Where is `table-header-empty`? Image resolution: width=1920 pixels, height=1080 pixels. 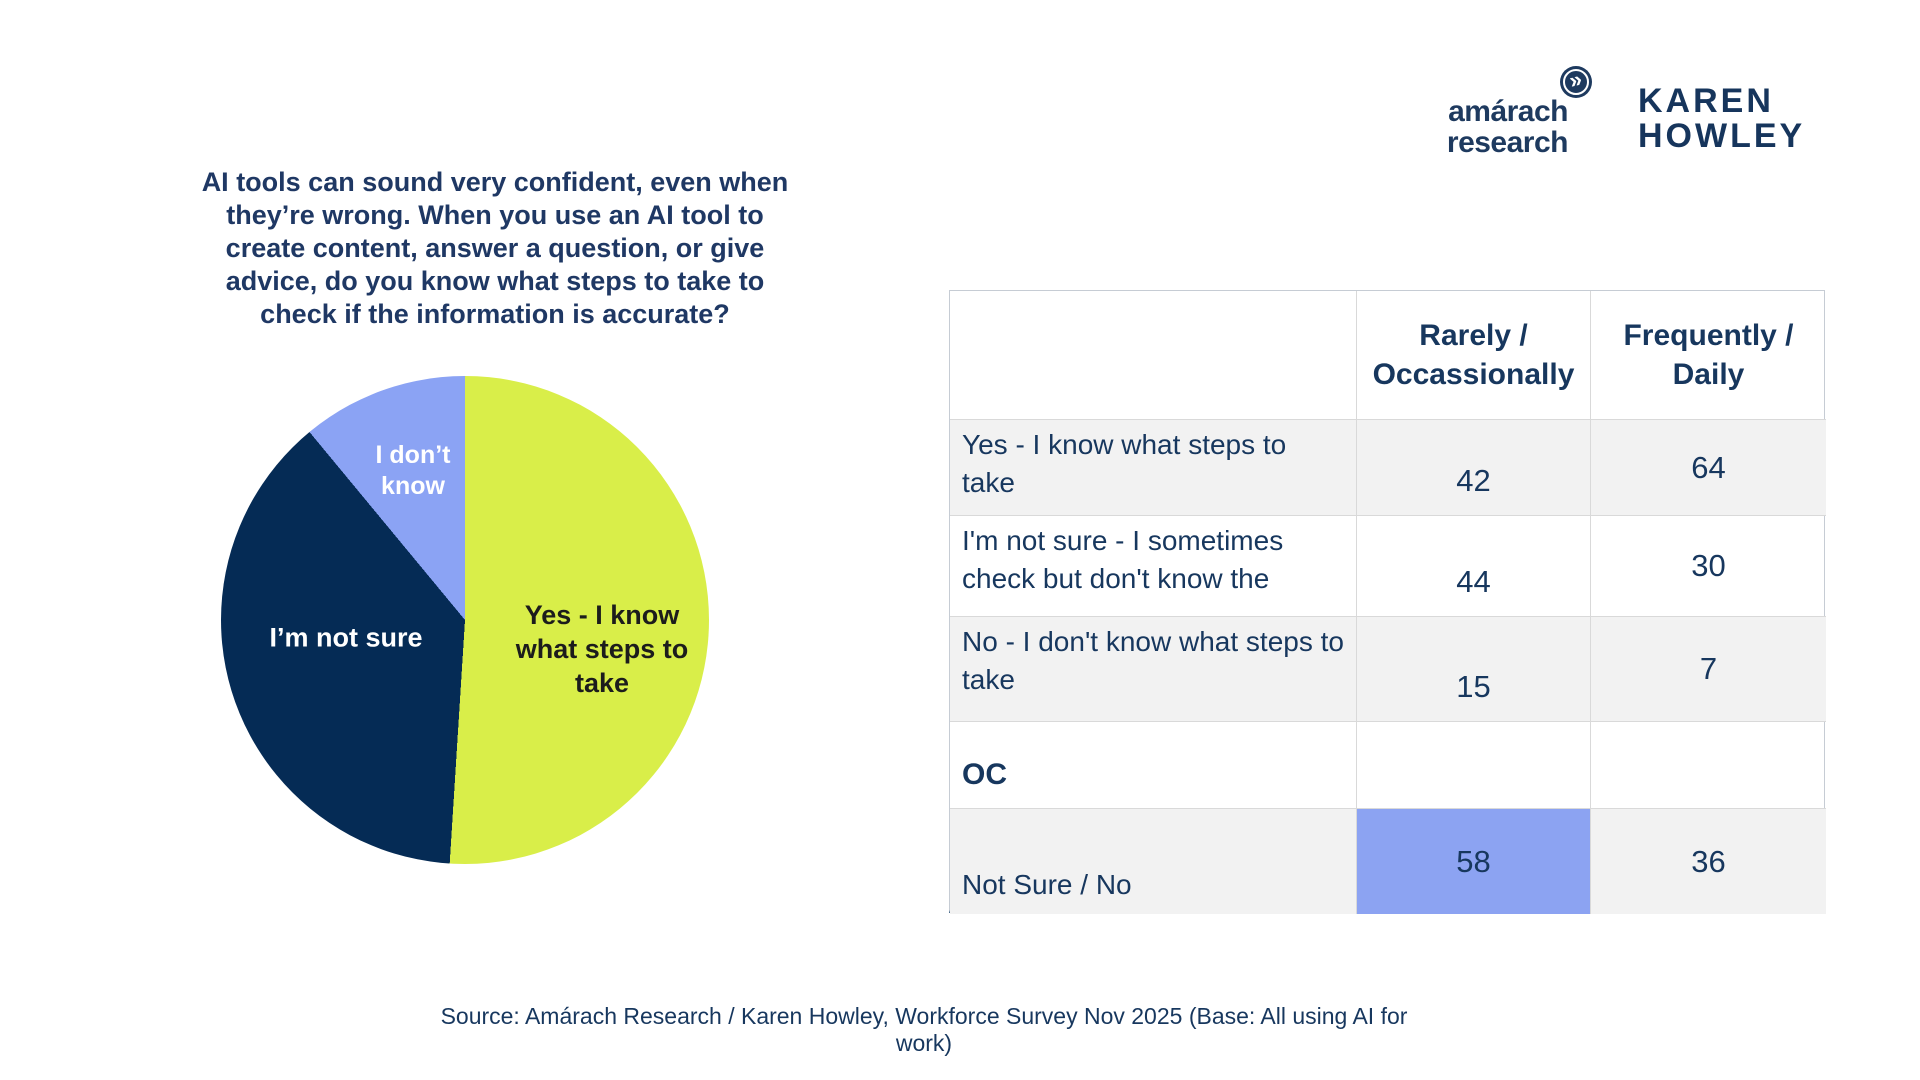 table-header-empty is located at coordinates (1153, 355).